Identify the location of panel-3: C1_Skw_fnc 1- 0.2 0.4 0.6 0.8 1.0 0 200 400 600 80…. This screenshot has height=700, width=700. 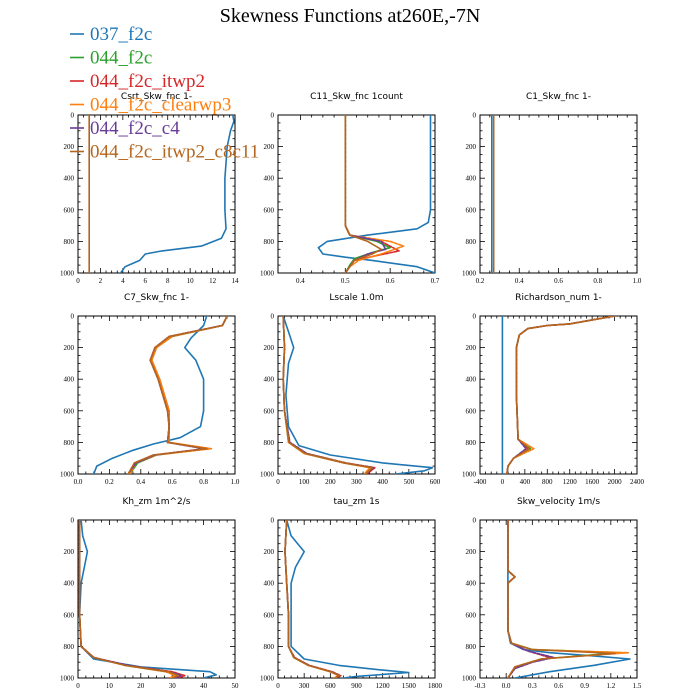
(552, 188).